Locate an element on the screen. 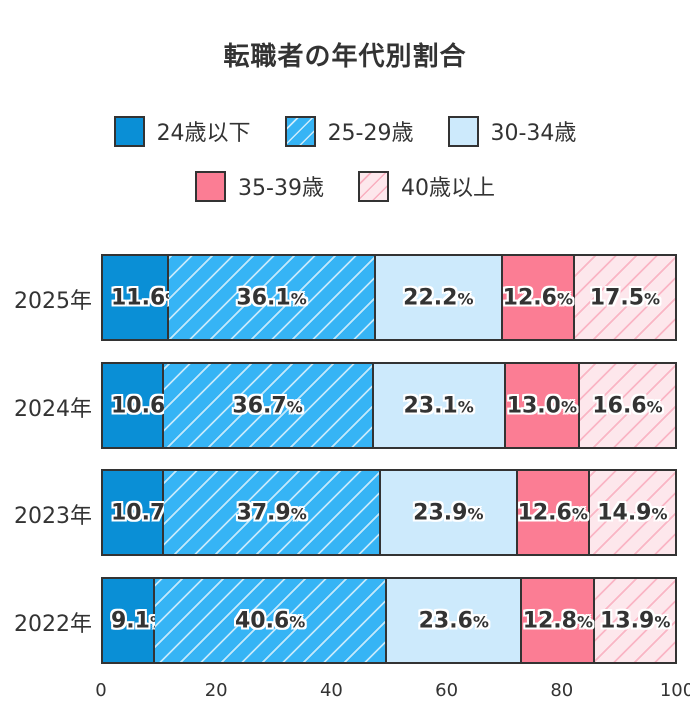  segment-30-34歳: 22.2% is located at coordinates (439, 297).